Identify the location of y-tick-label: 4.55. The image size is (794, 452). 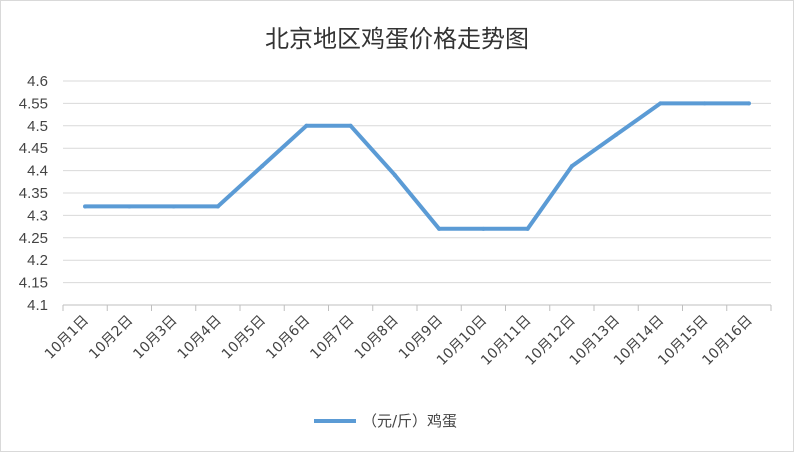
(33, 103).